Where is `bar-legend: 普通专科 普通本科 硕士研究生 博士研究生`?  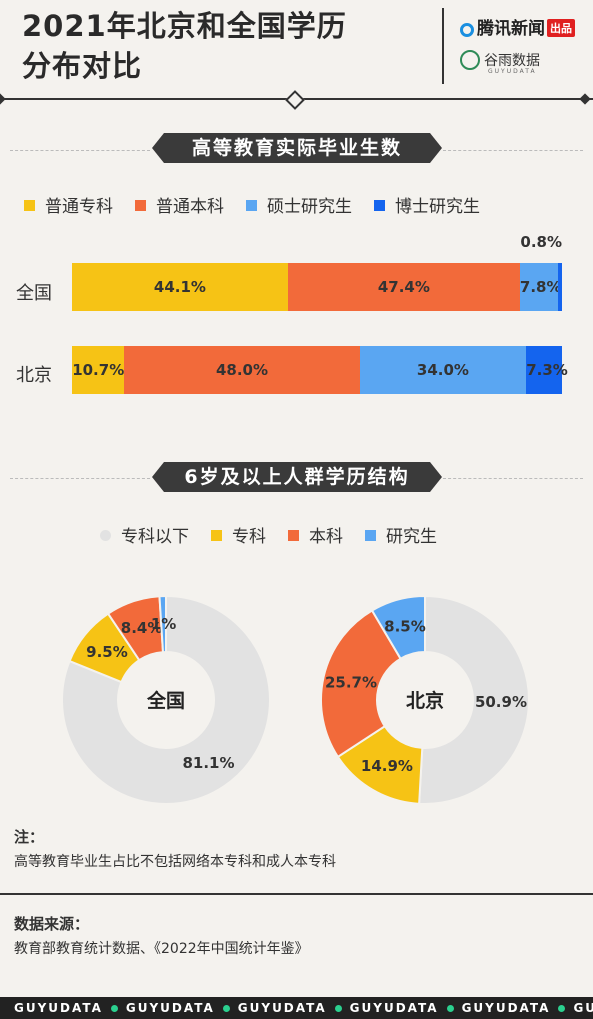
bar-legend: 普通专科 普通本科 硕士研究生 博士研究生 is located at coordinates (263, 204).